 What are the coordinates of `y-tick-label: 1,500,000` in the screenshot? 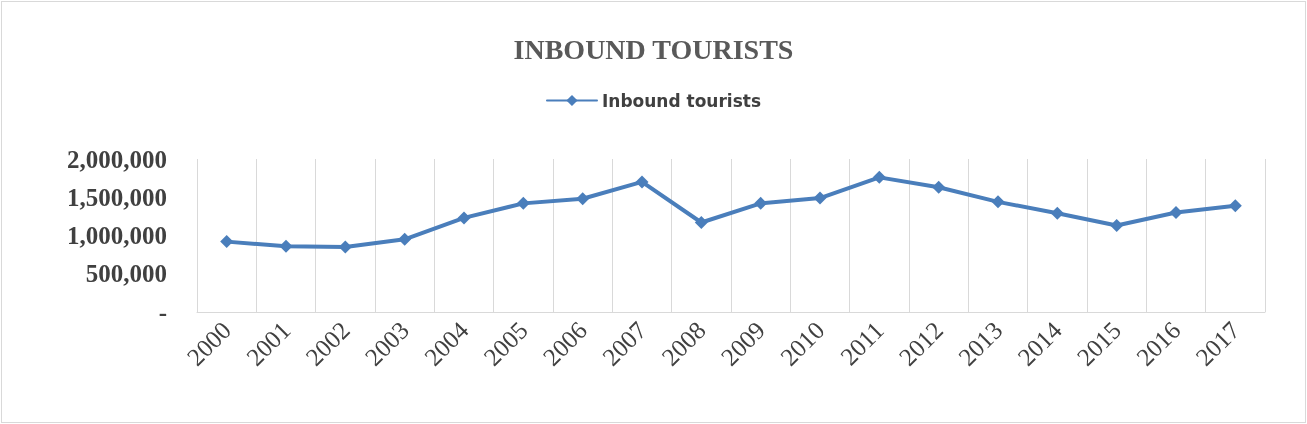 It's located at (117, 197).